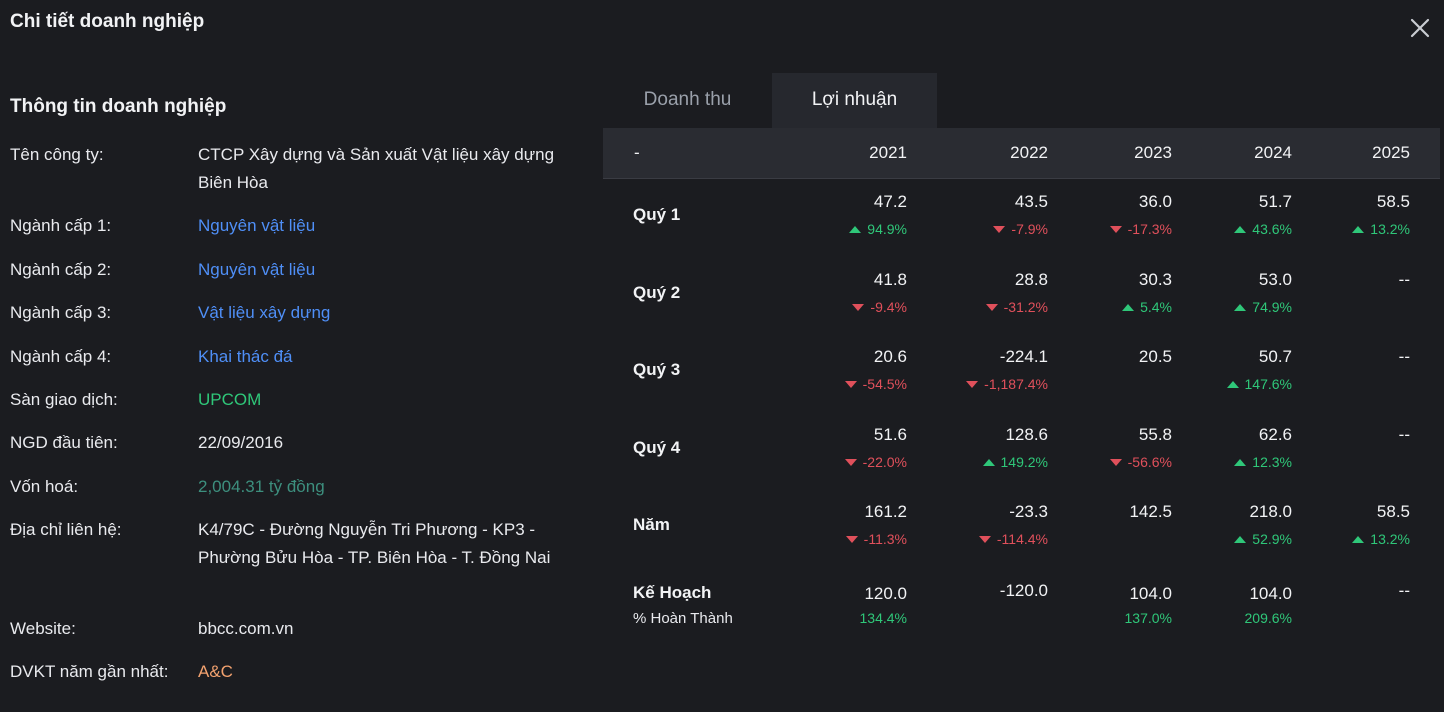 The width and height of the screenshot is (1444, 712). What do you see at coordinates (1420, 28) in the screenshot?
I see `close-icon` at bounding box center [1420, 28].